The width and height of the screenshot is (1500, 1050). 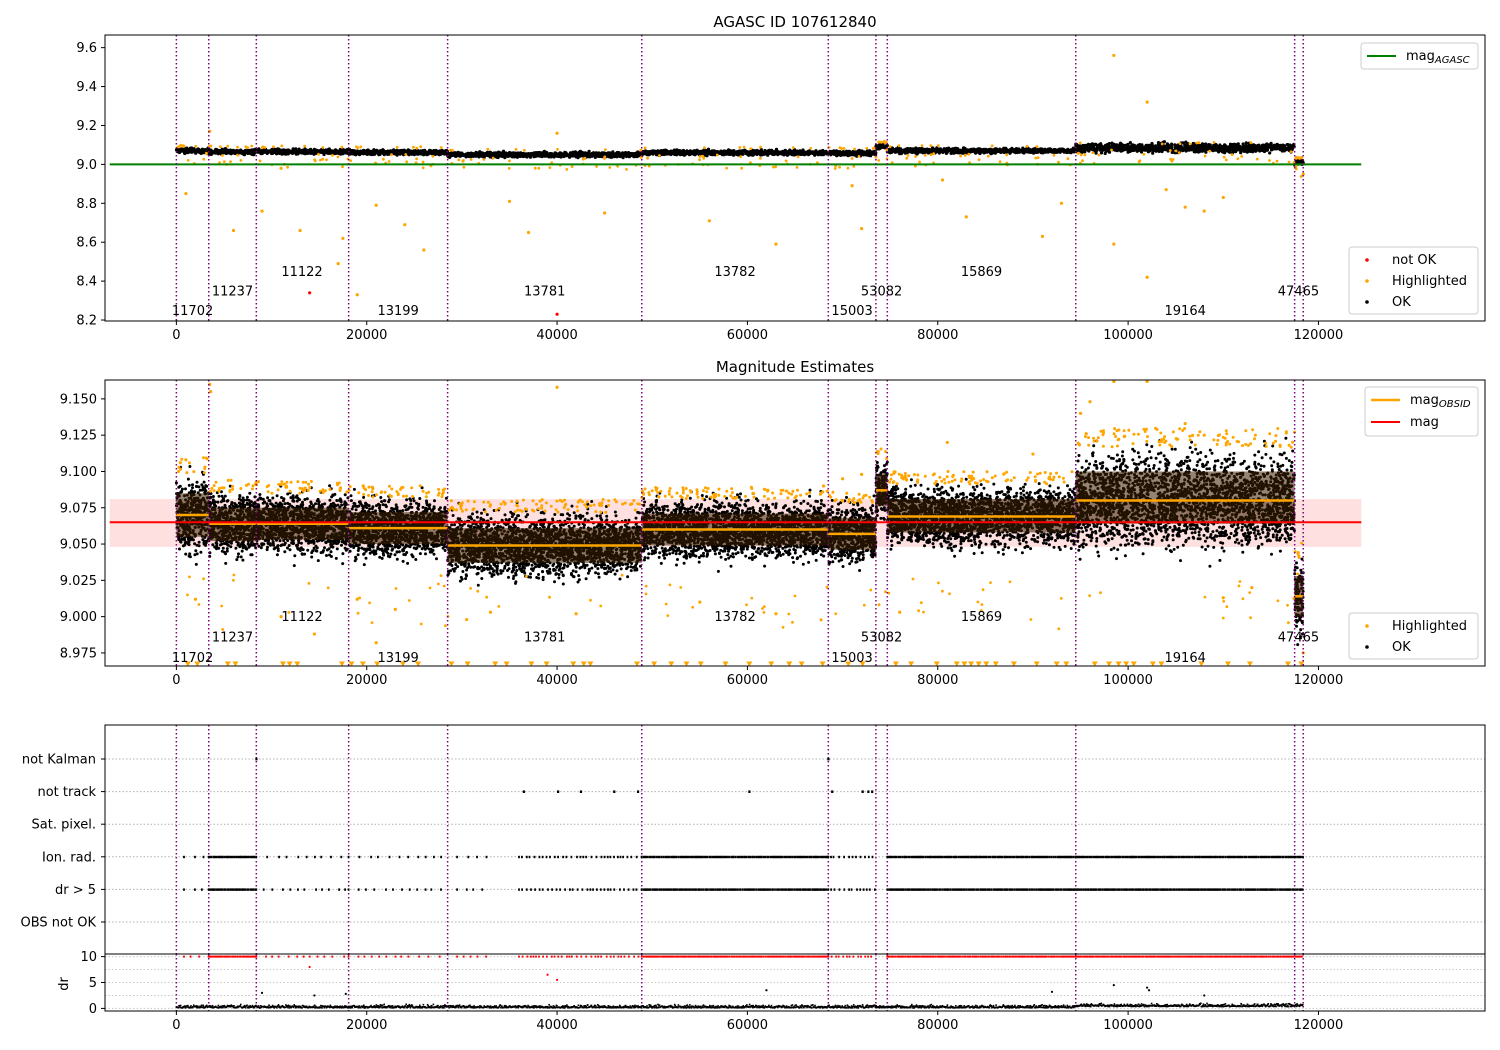 I want to click on ok-points, so click(x=739, y=153).